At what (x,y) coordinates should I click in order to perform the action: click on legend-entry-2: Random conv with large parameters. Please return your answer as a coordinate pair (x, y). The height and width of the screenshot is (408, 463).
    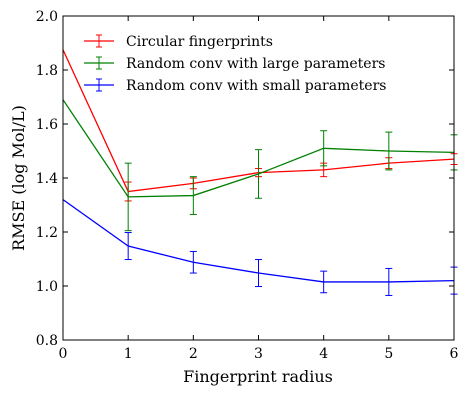
    Looking at the image, I should click on (234, 64).